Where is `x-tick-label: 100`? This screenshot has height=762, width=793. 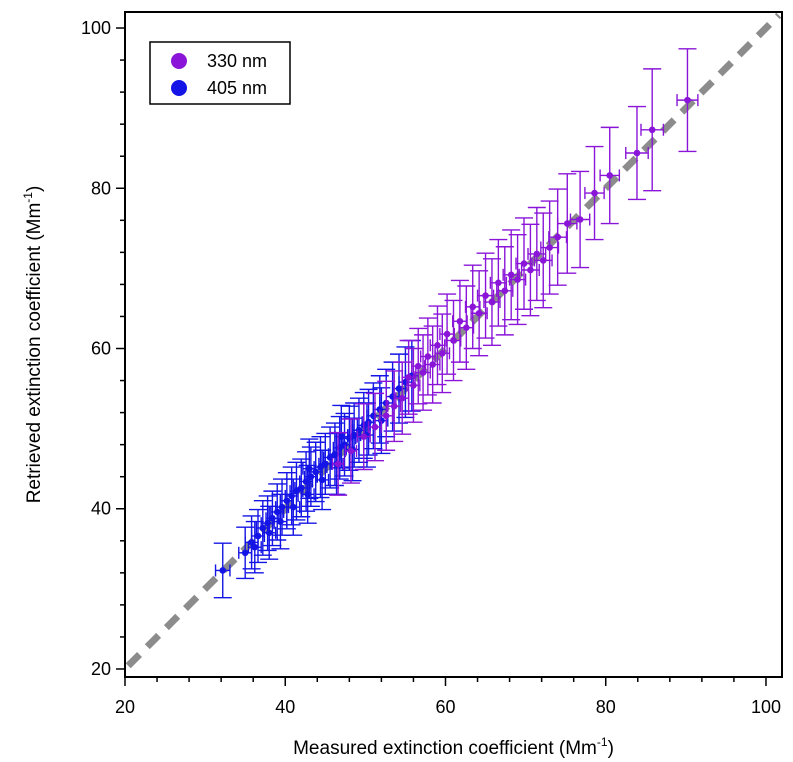
x-tick-label: 100 is located at coordinates (766, 707).